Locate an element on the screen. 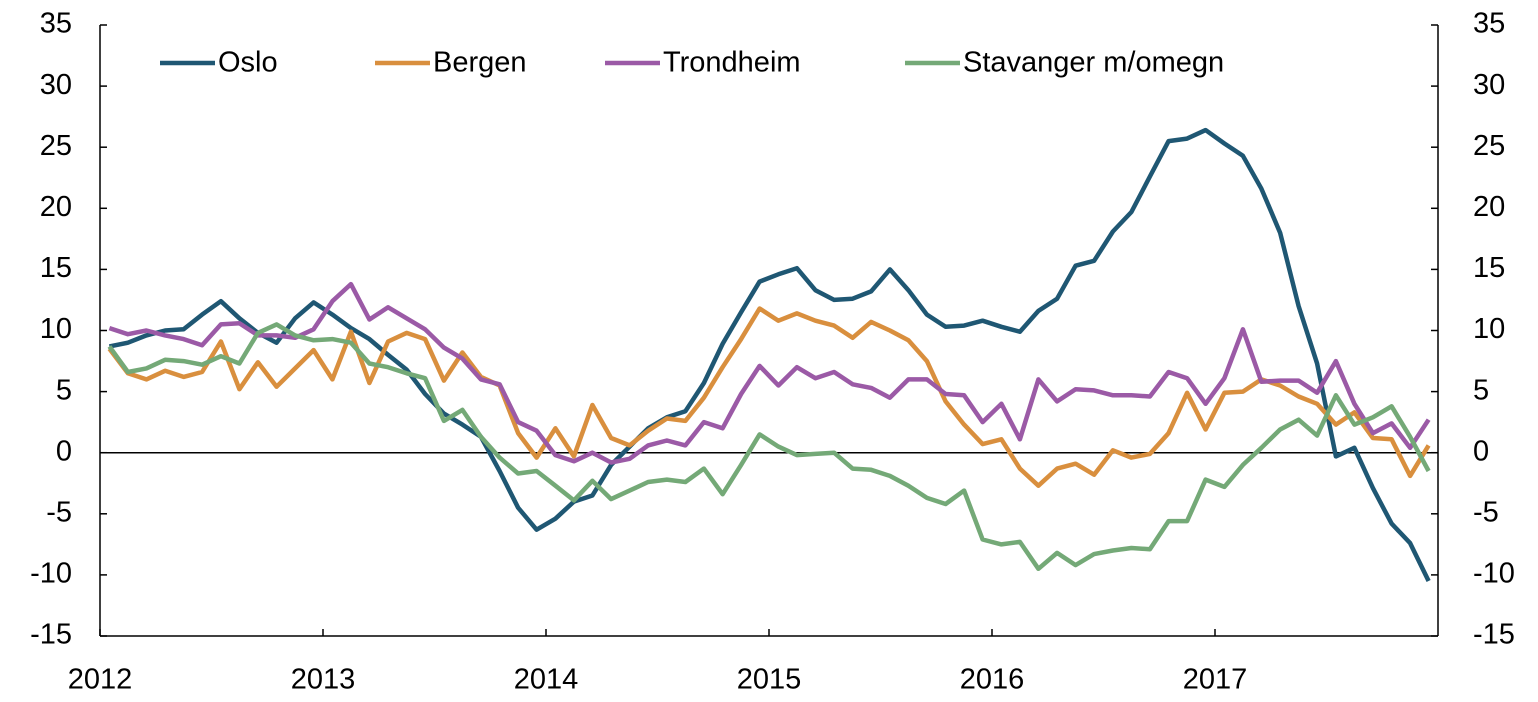  x-tick-label: 2014 is located at coordinates (546, 680).